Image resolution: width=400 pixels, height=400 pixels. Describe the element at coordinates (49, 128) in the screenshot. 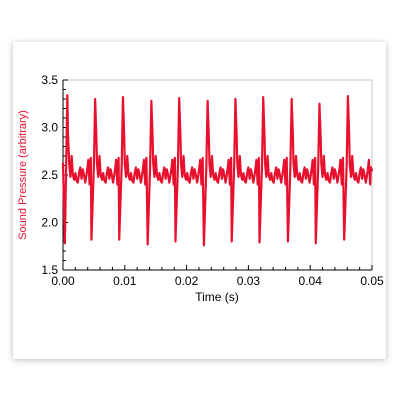

I see `y-tick-label: 3.0` at that location.